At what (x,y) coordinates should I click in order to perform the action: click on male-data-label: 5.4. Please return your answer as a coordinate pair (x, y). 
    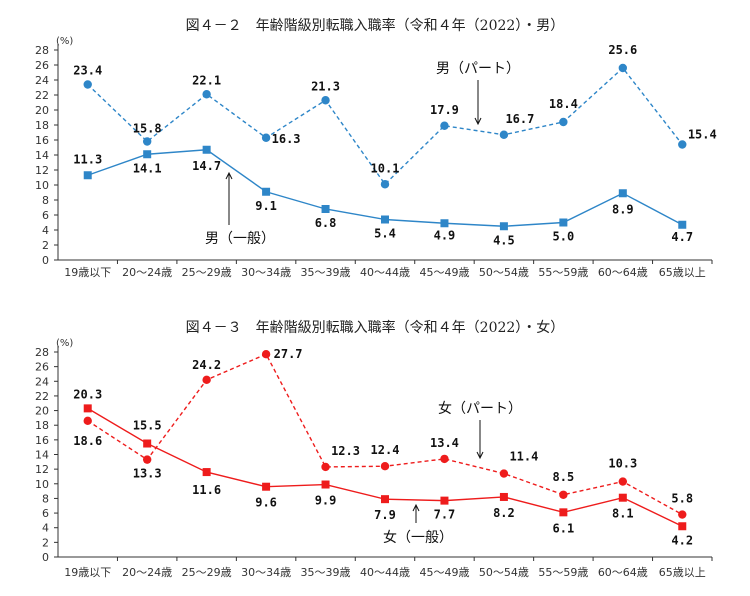
    Looking at the image, I should click on (385, 234).